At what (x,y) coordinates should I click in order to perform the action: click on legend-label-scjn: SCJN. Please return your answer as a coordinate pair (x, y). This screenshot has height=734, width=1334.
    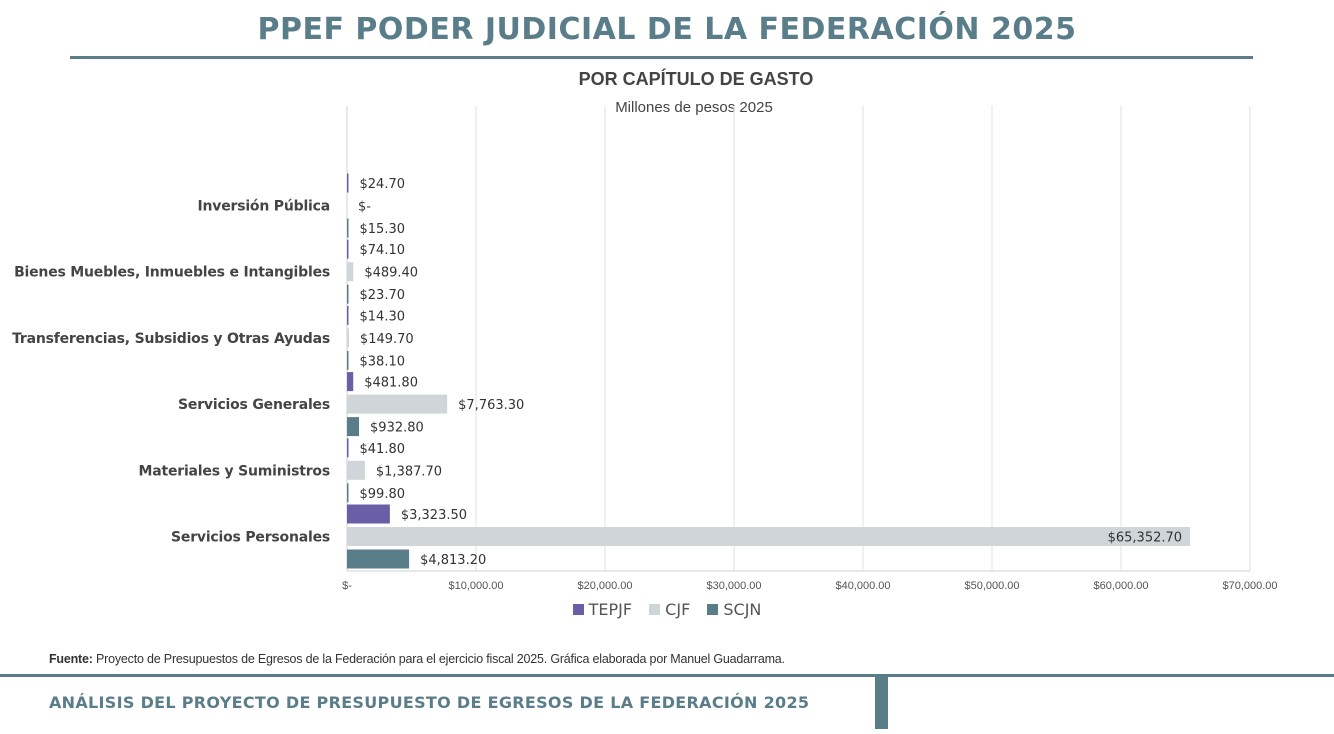
    Looking at the image, I should click on (742, 609).